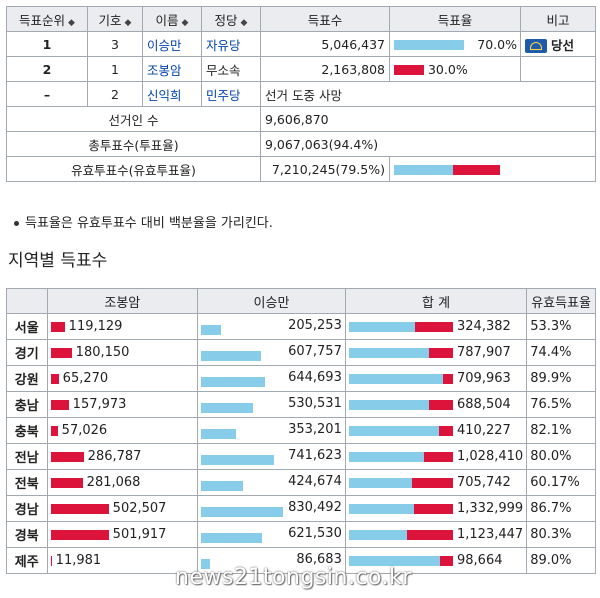  What do you see at coordinates (271, 326) in the screenshot?
I see `lee-cell: 205,253` at bounding box center [271, 326].